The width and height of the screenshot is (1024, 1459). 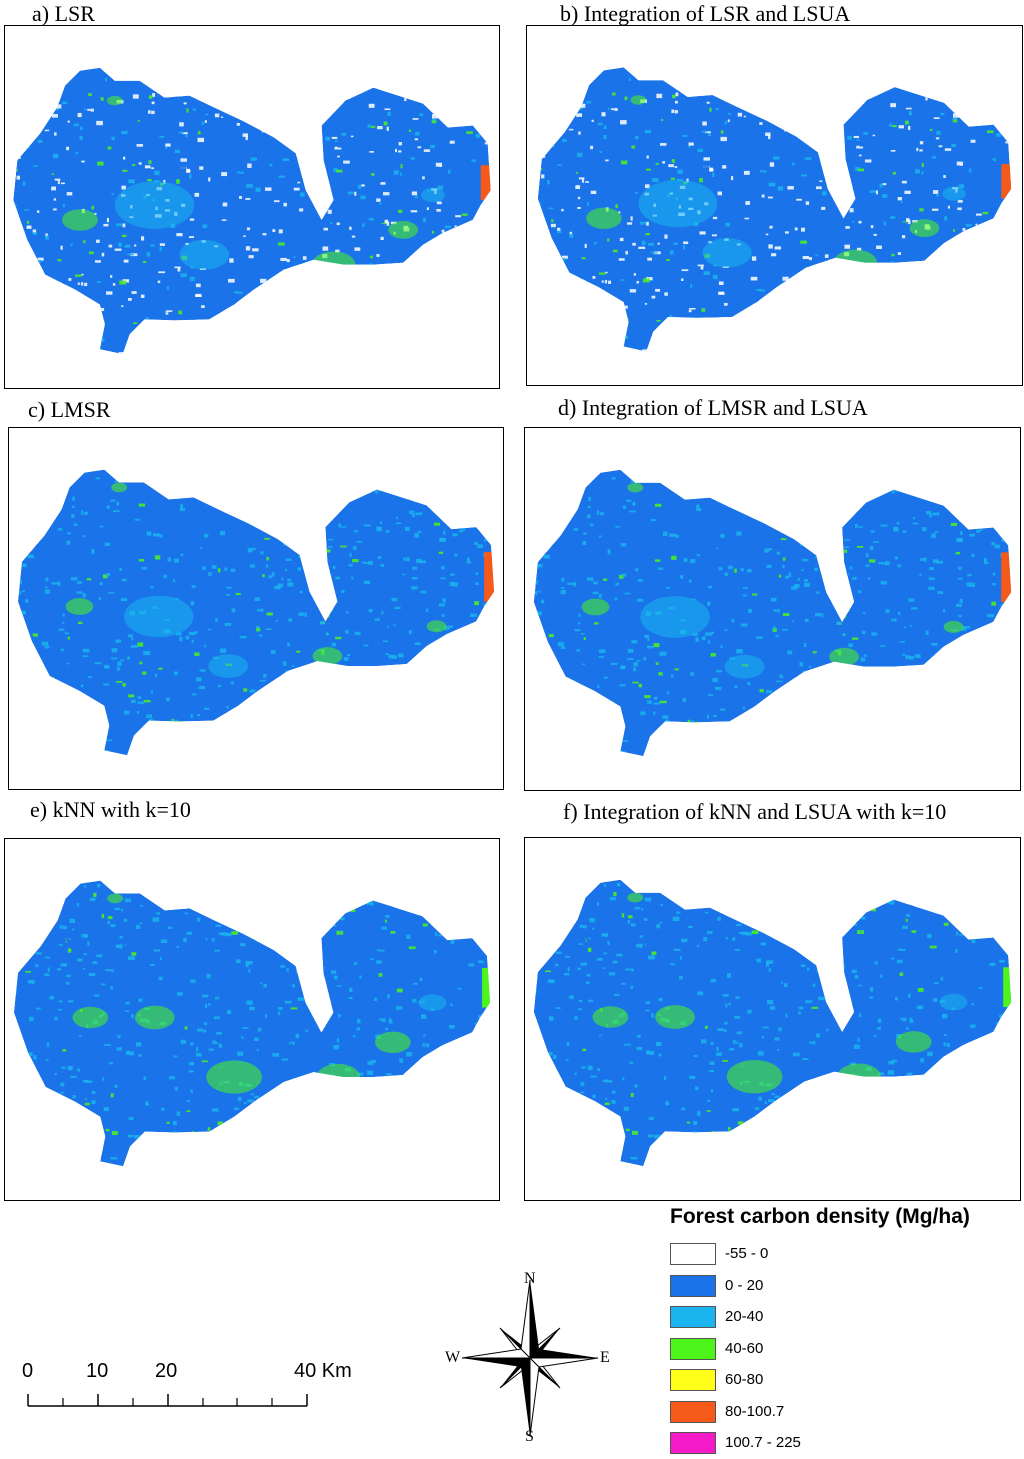 What do you see at coordinates (713, 407) in the screenshot?
I see `panel-title-d: d) Integration of LMSR and LSUA` at bounding box center [713, 407].